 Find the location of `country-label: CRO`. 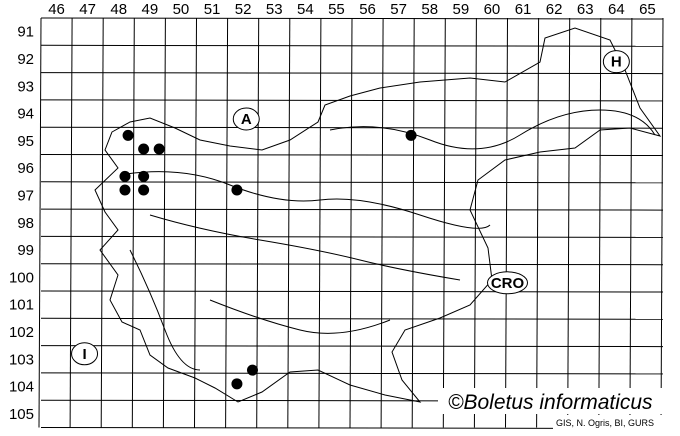

country-label: CRO is located at coordinates (508, 283).